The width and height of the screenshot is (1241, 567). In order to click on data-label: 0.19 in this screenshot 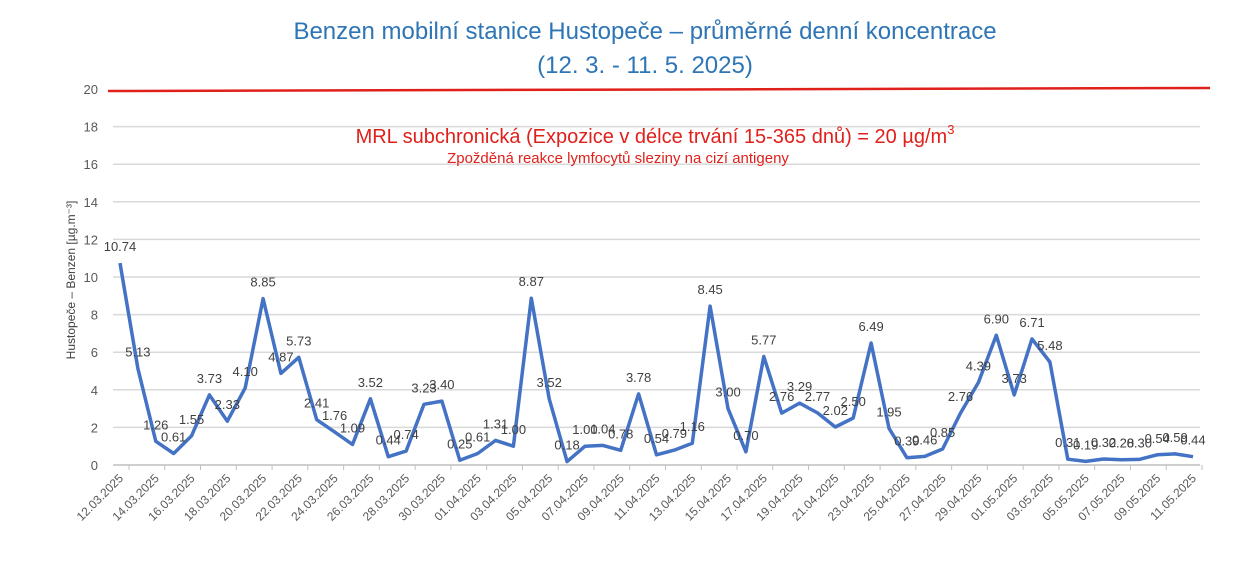, I will do `click(1085, 444)`.